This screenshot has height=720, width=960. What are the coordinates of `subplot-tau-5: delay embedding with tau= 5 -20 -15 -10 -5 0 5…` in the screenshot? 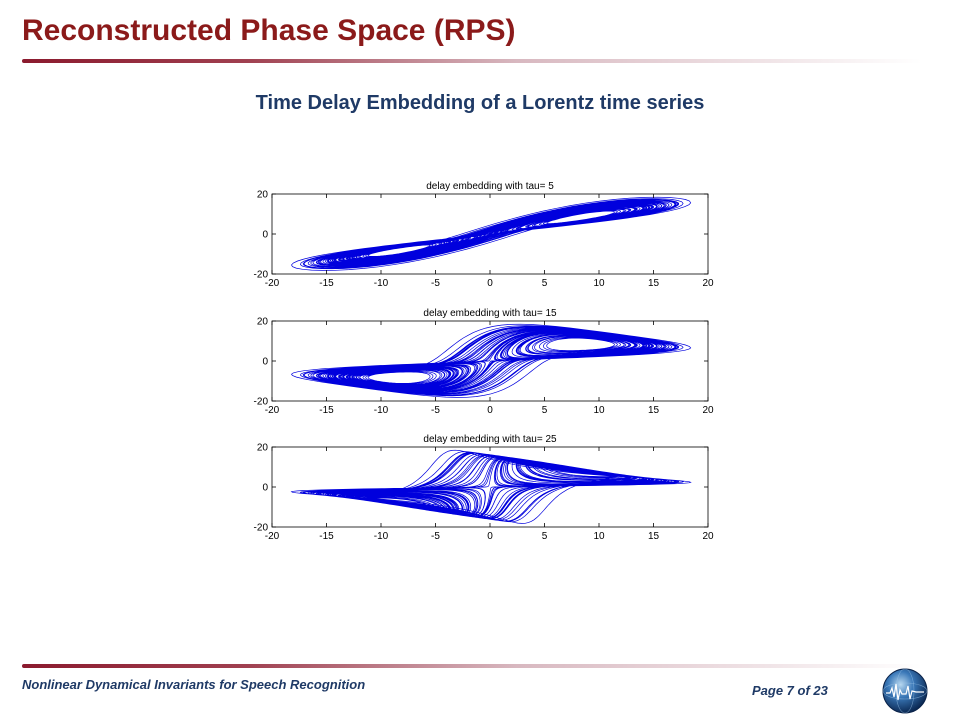 It's located at (484, 235).